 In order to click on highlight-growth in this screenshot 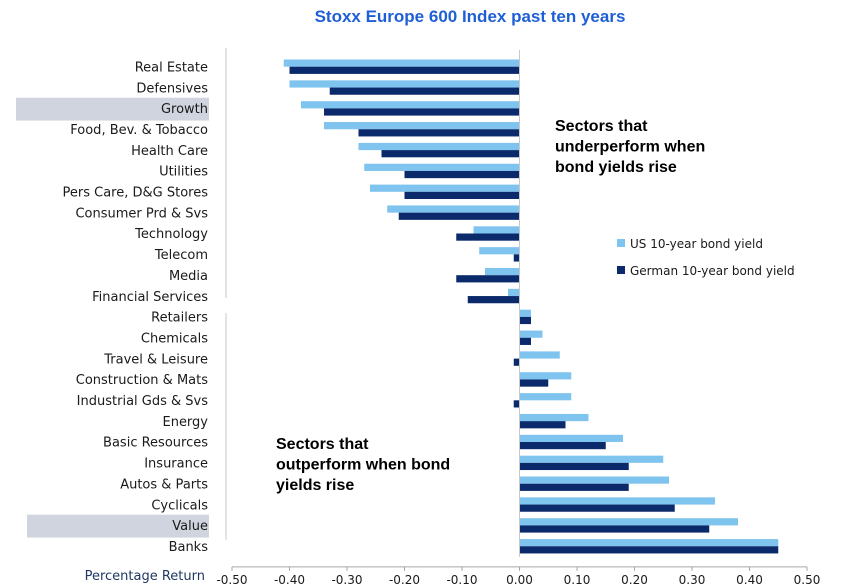, I will do `click(112, 109)`.